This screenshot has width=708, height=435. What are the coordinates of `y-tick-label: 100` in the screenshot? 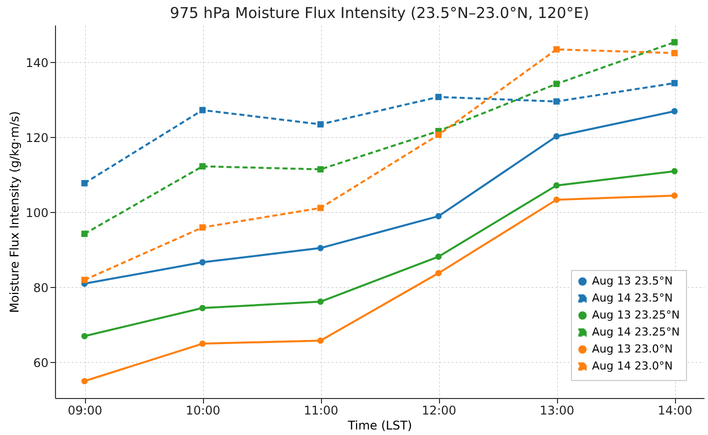 It's located at (37, 213).